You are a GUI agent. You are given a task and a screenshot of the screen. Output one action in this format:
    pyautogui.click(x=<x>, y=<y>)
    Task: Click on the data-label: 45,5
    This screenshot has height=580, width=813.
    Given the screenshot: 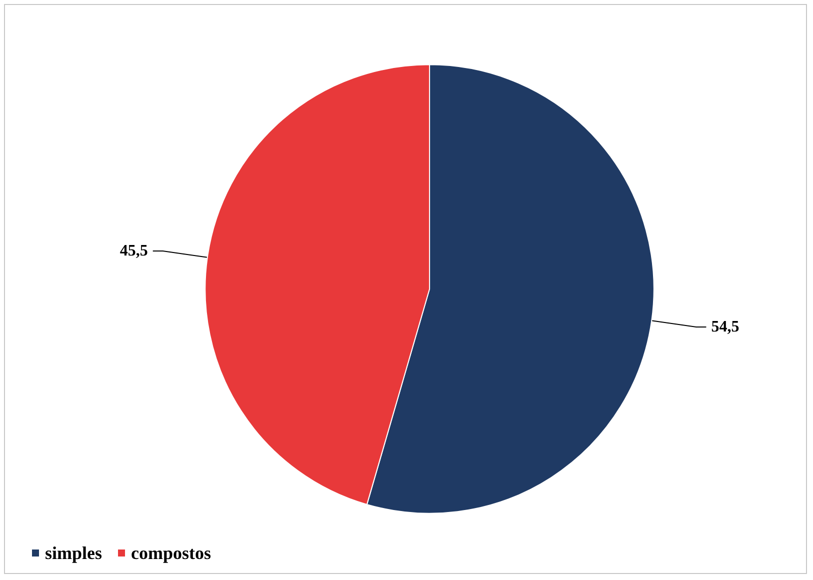 What is the action you would take?
    pyautogui.click(x=134, y=251)
    